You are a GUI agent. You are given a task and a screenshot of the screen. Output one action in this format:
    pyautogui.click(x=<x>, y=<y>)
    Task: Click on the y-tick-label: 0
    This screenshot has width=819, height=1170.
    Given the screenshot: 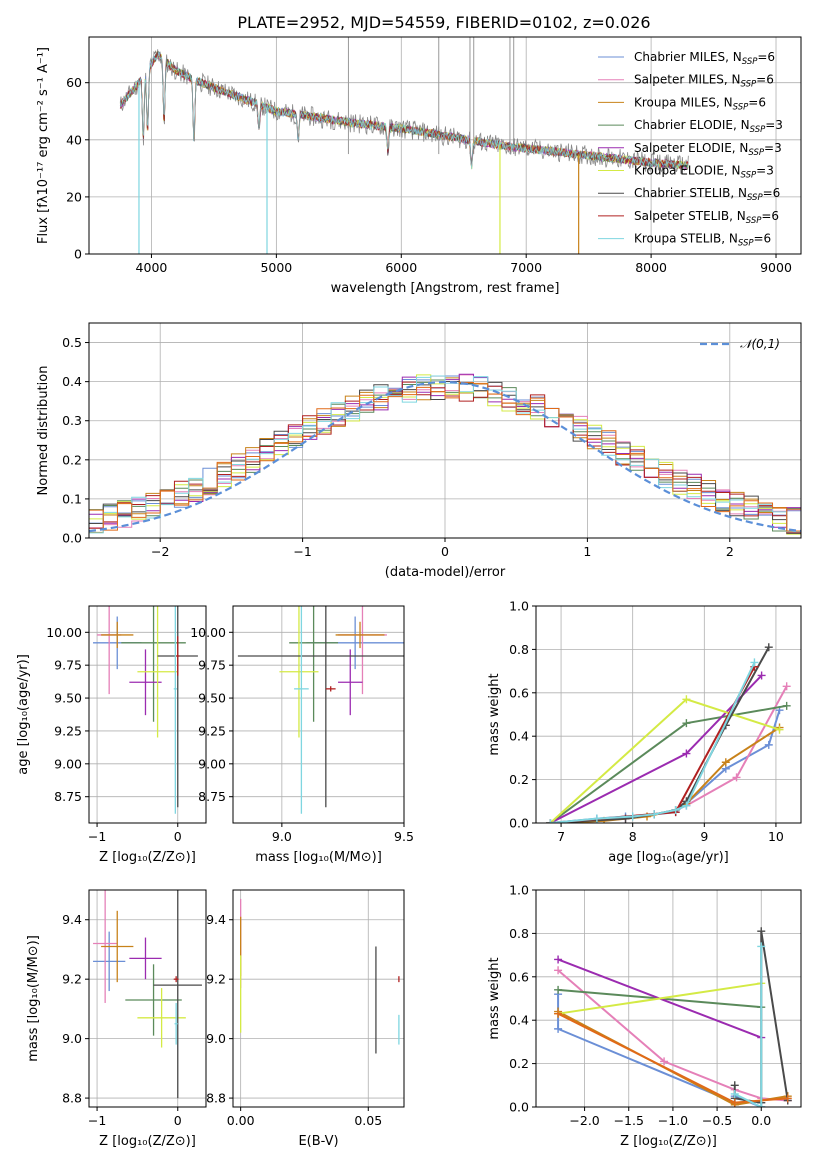 What is the action you would take?
    pyautogui.click(x=78, y=254)
    